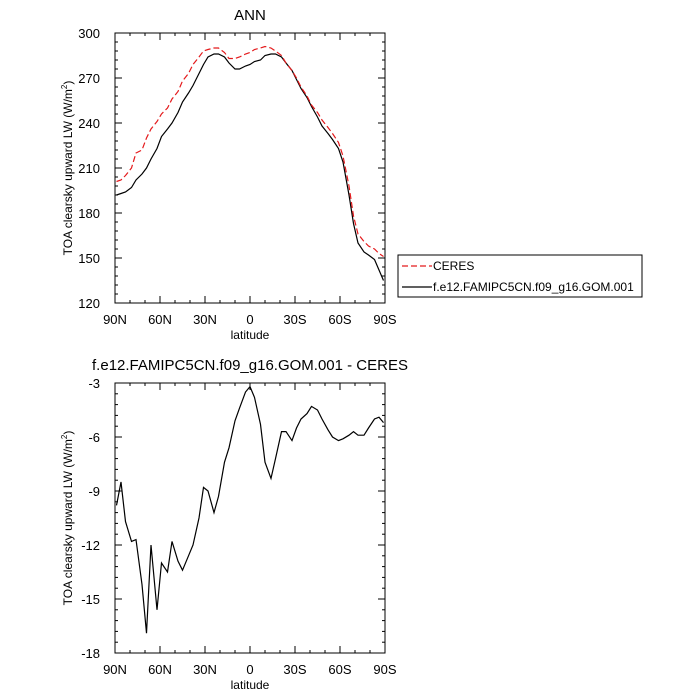  Describe the element at coordinates (90, 545) in the screenshot. I see `y-tick-label: -12` at that location.